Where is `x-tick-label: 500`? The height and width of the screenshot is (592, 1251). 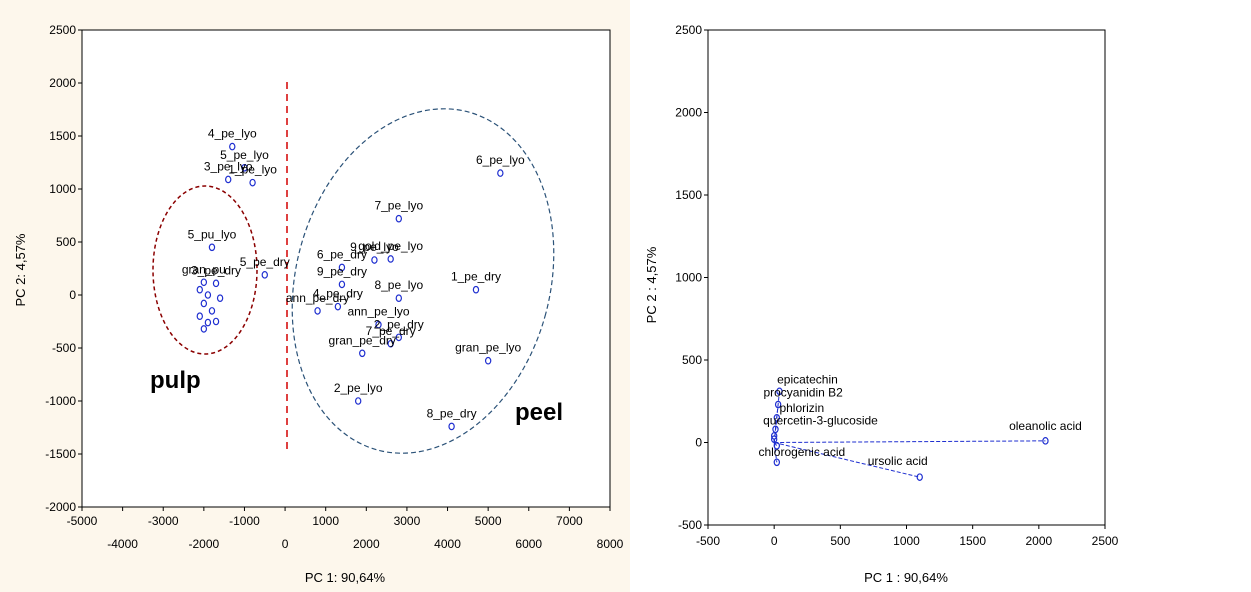
x-tick-label: 500 is located at coordinates (840, 541).